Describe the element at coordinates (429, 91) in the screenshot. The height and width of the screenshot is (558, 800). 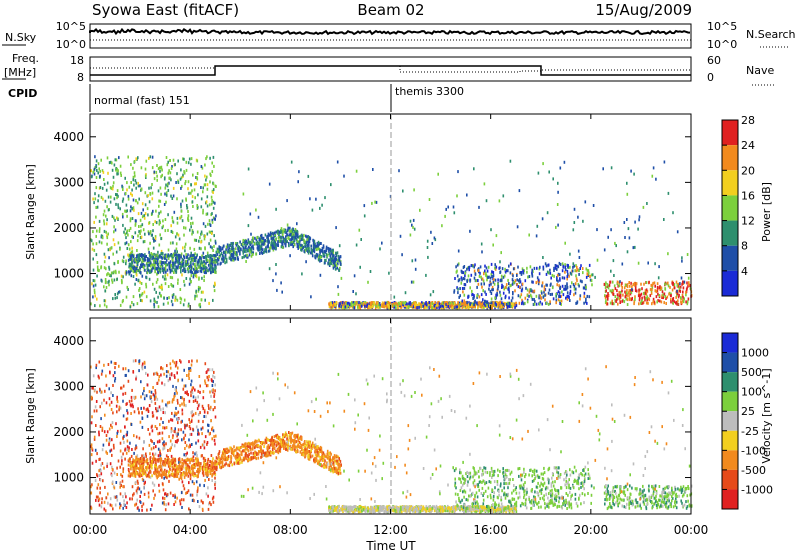
I see `cpid-mode-1: themis 3300` at that location.